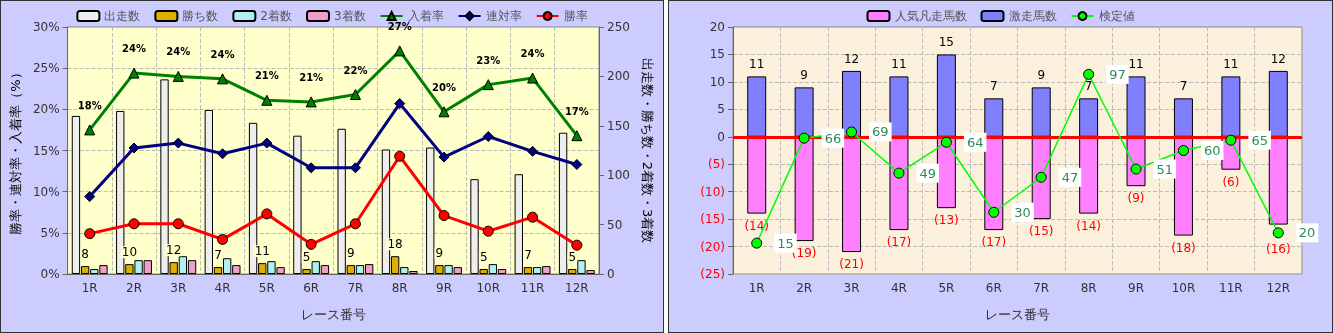 This screenshot has width=1333, height=333. I want to click on y-tick-label: 5%, so click(50, 232).